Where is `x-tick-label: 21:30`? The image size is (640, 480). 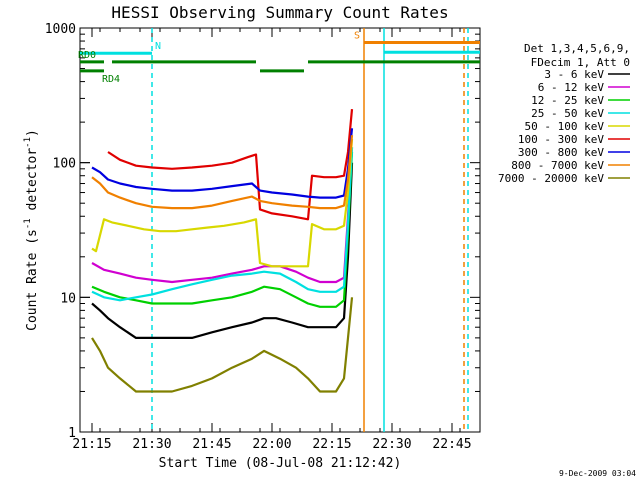 x-tick-label: 21:30 is located at coordinates (151, 444).